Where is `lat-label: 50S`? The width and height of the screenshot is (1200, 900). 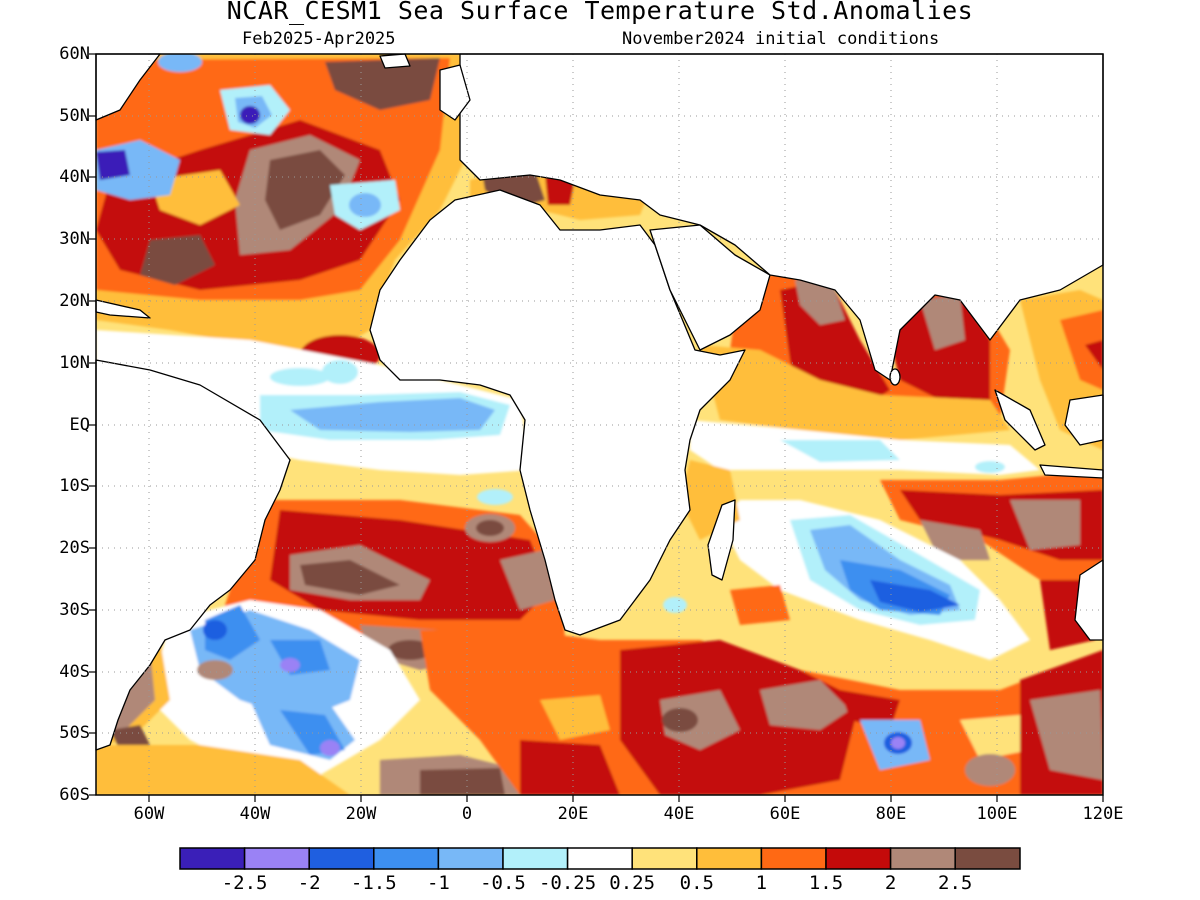
lat-label: 50S is located at coordinates (74, 733).